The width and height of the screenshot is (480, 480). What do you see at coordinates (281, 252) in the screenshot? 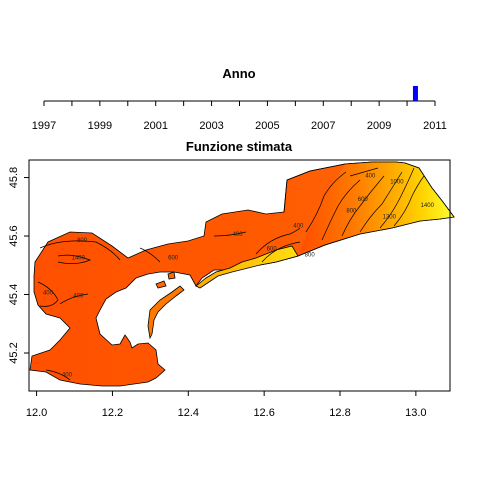
I see `contour-center-c` at bounding box center [281, 252].